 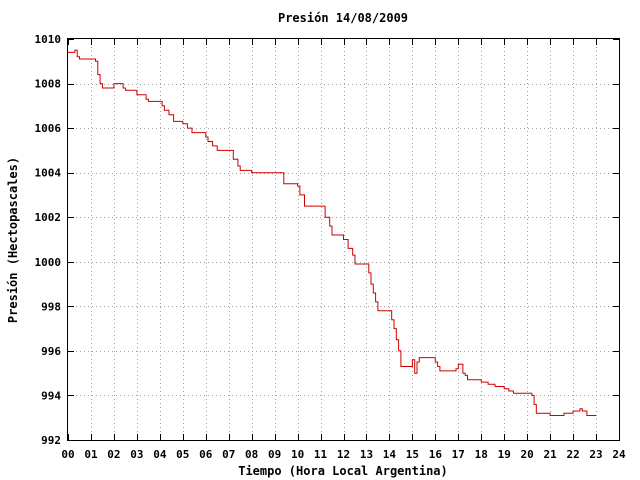 What do you see at coordinates (160, 454) in the screenshot?
I see `x-tick-label: 04` at bounding box center [160, 454].